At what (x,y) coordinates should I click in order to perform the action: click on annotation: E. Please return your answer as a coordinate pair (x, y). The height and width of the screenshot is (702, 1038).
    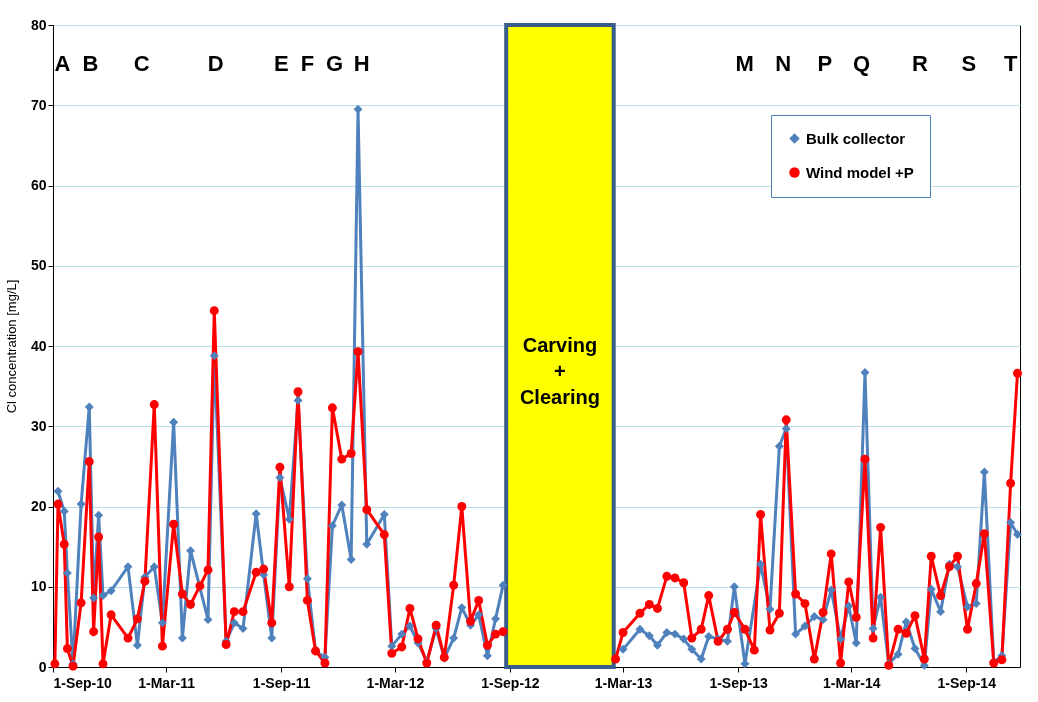
    Looking at the image, I should click on (281, 63).